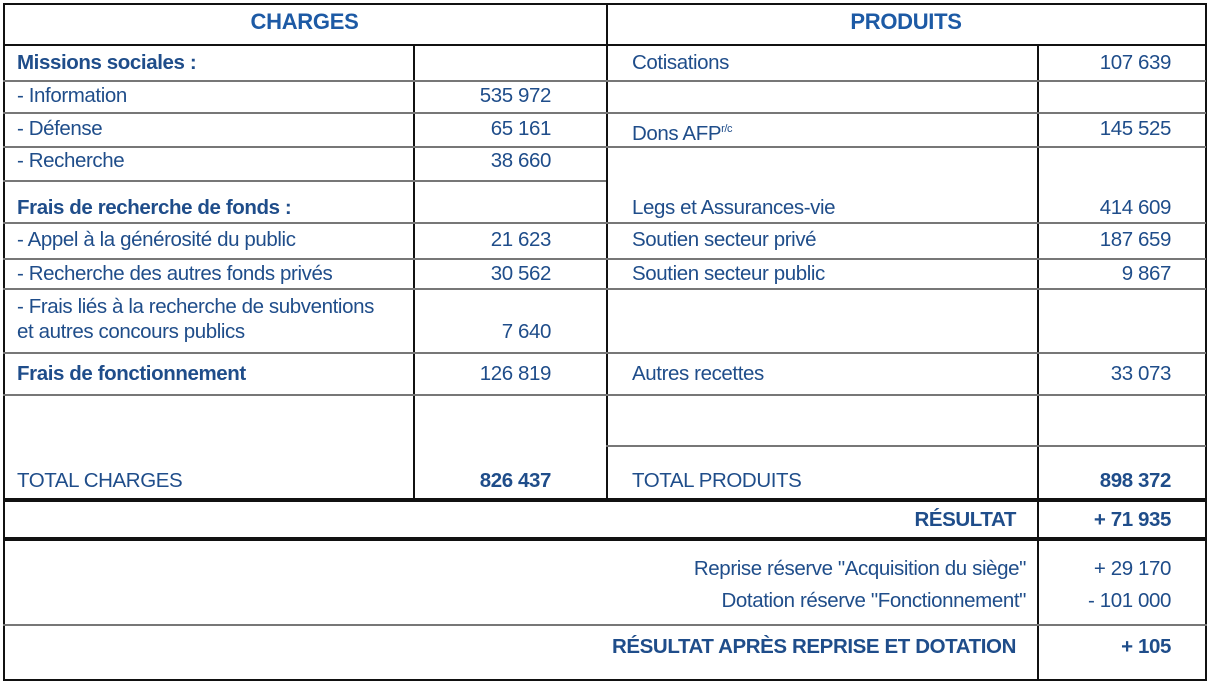  What do you see at coordinates (1135, 128) in the screenshot?
I see `produits-value: 145 525` at bounding box center [1135, 128].